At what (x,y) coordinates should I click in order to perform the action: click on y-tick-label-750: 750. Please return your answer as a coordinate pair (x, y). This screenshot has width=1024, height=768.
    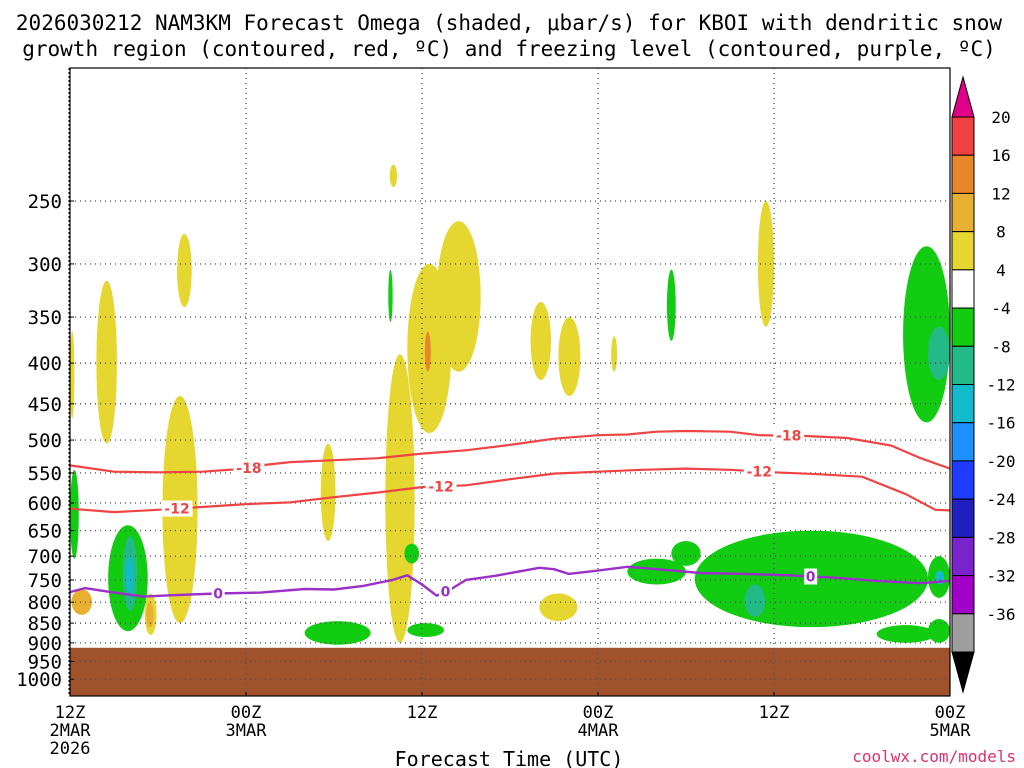
    Looking at the image, I should click on (45, 581).